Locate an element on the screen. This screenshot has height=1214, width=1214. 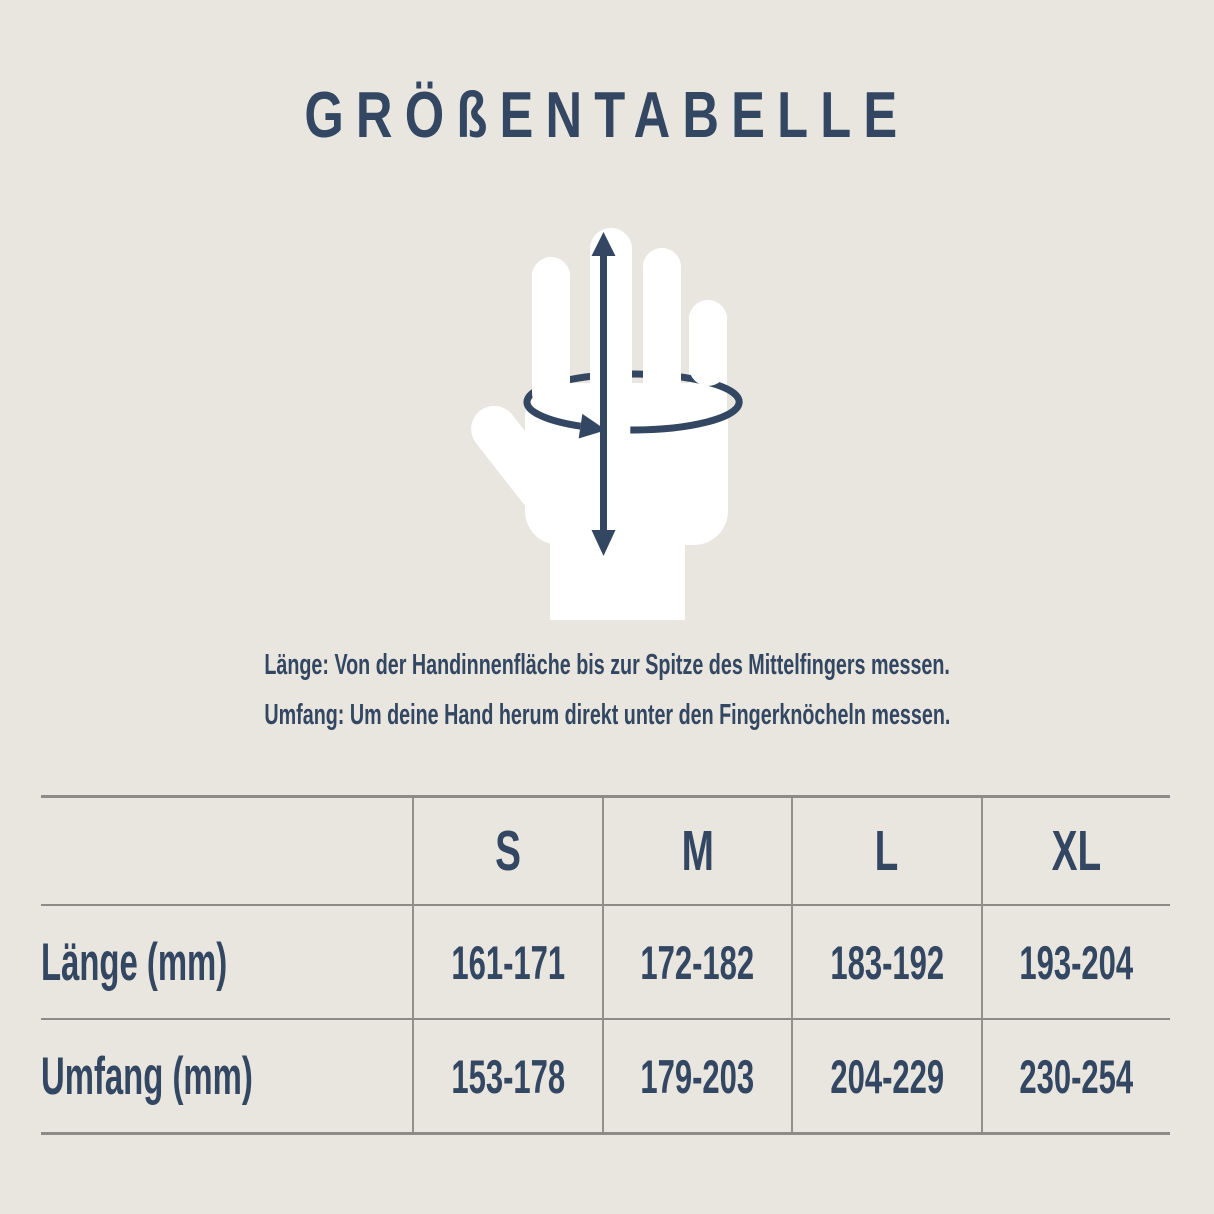
cell-umfang-l: 204-229 is located at coordinates (886, 1076).